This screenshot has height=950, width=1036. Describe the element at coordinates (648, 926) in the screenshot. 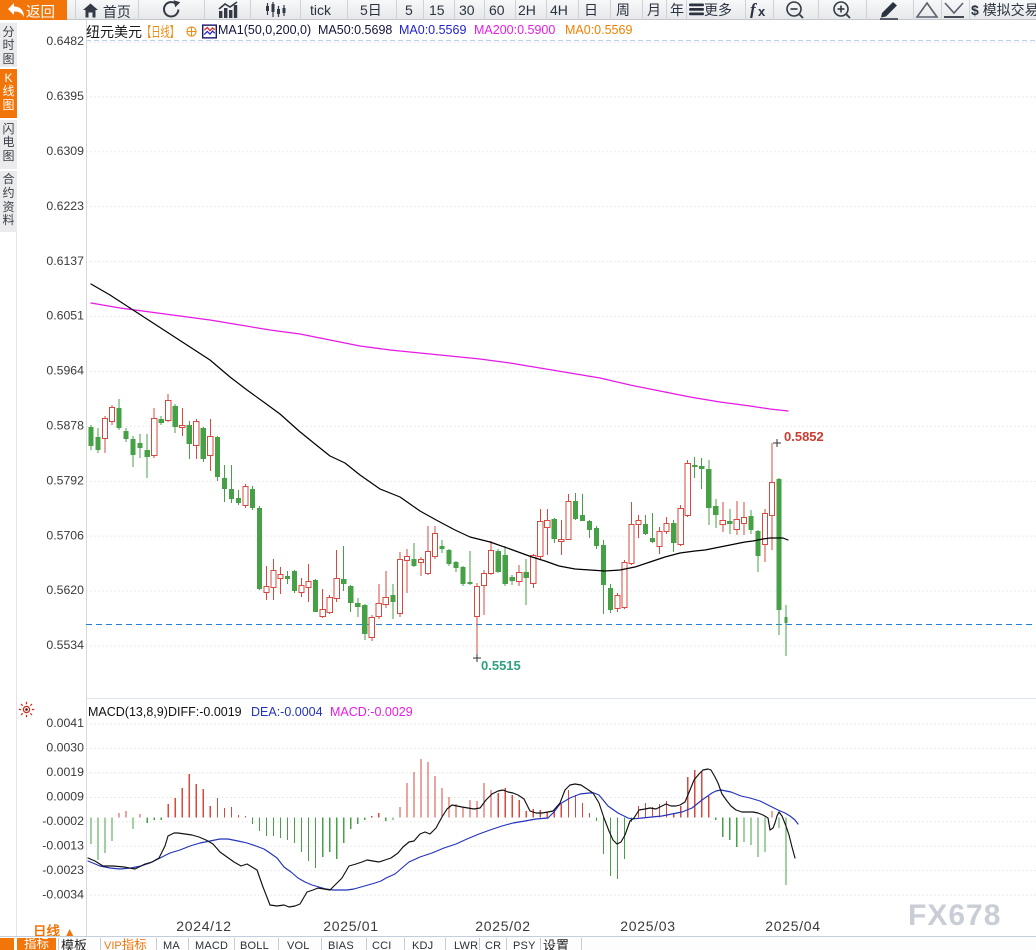

I see `svg-text: 2025/03` at that location.